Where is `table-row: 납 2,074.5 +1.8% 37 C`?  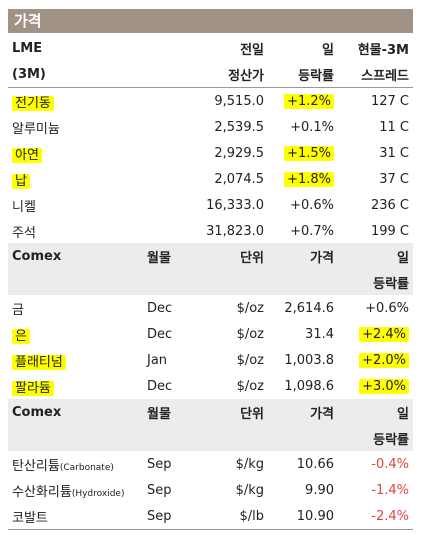
table-row: 납 2,074.5 +1.8% 37 C is located at coordinates (210, 179).